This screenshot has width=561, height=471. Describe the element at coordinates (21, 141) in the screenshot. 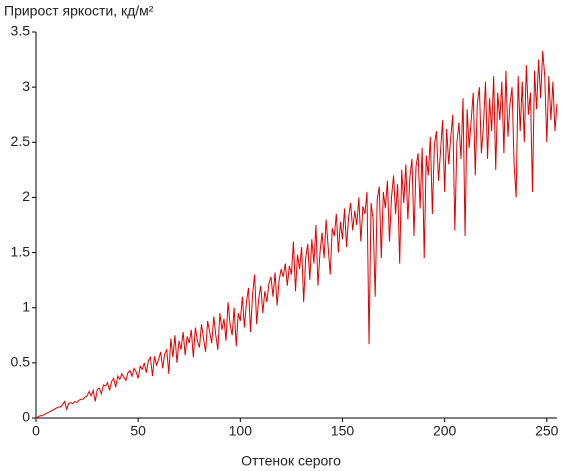

I see `y-tick-label: 2.5` at that location.